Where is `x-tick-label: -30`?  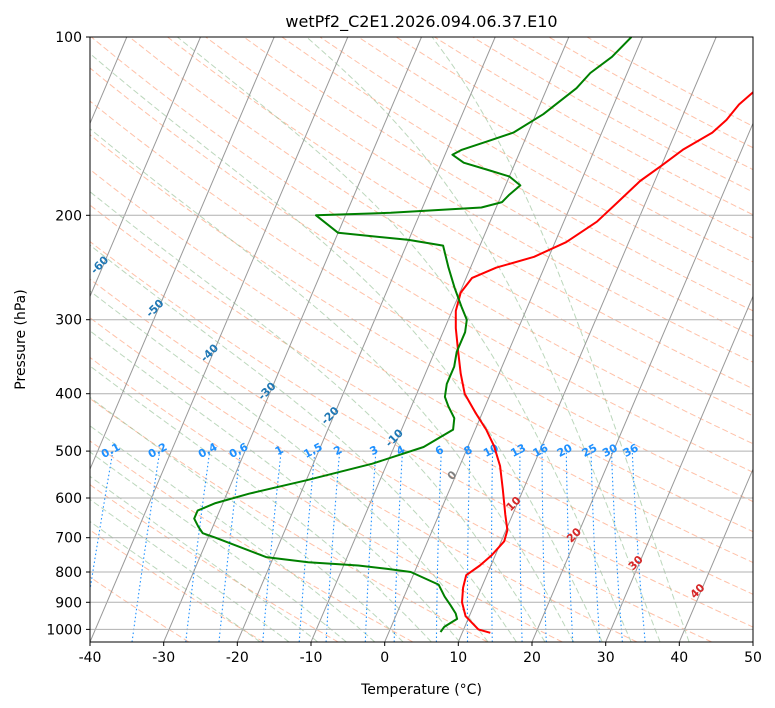 x-tick-label: -30 is located at coordinates (163, 658).